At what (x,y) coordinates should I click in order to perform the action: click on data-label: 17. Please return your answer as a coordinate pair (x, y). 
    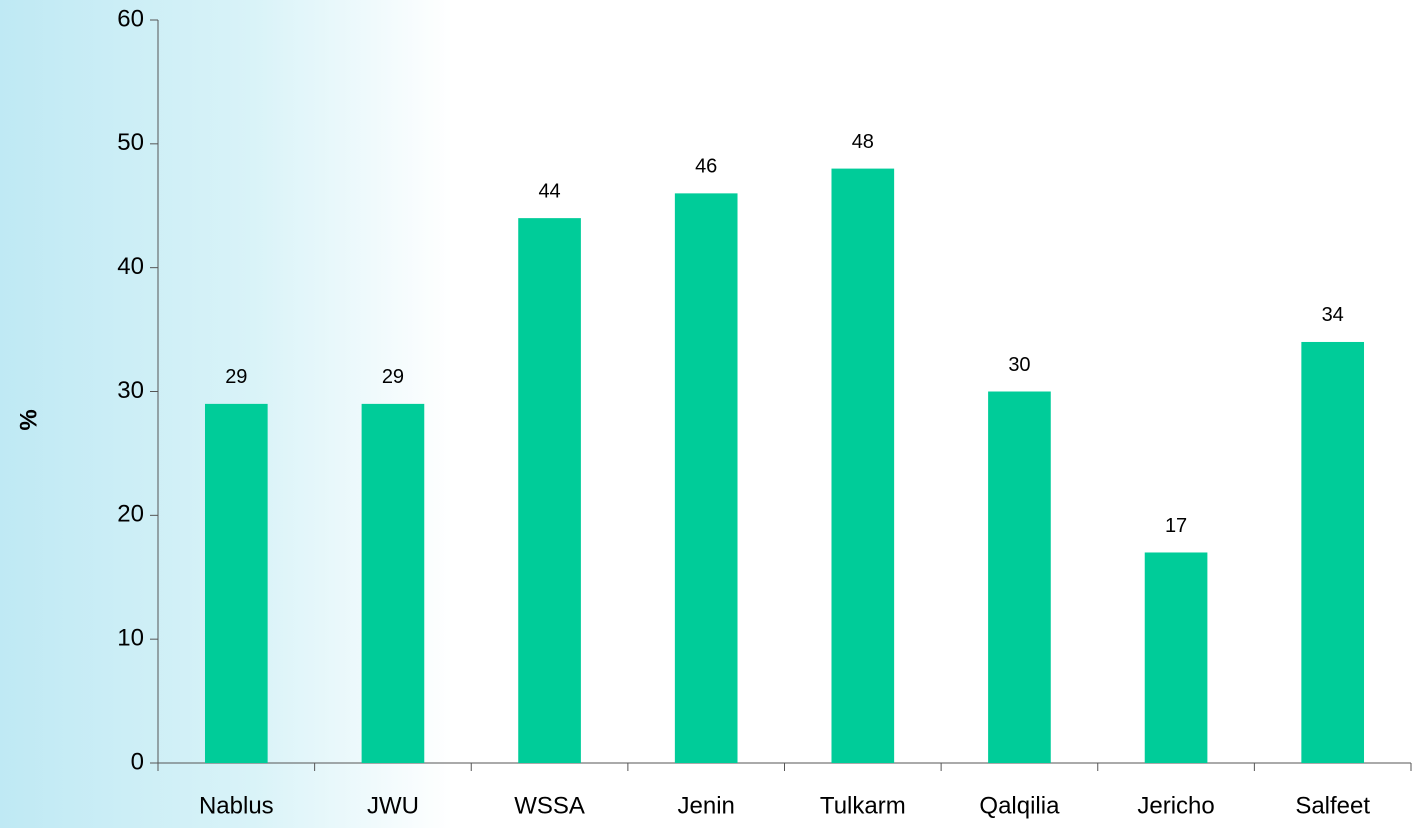
    Looking at the image, I should click on (1176, 526).